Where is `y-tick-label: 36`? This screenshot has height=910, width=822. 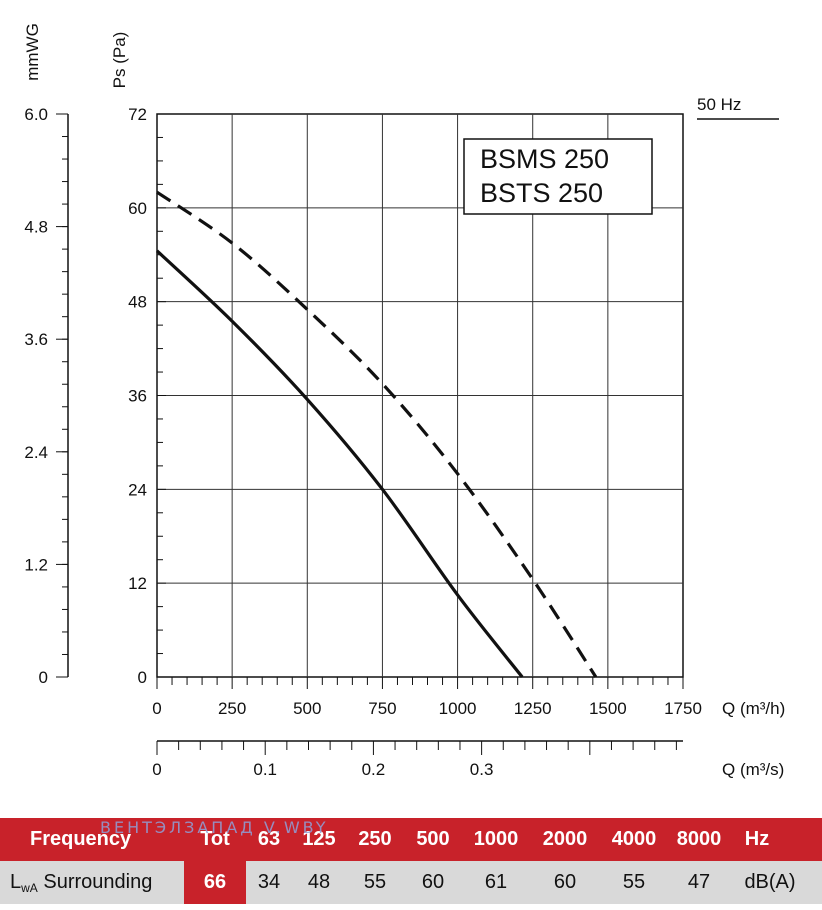 y-tick-label: 36 is located at coordinates (137, 396).